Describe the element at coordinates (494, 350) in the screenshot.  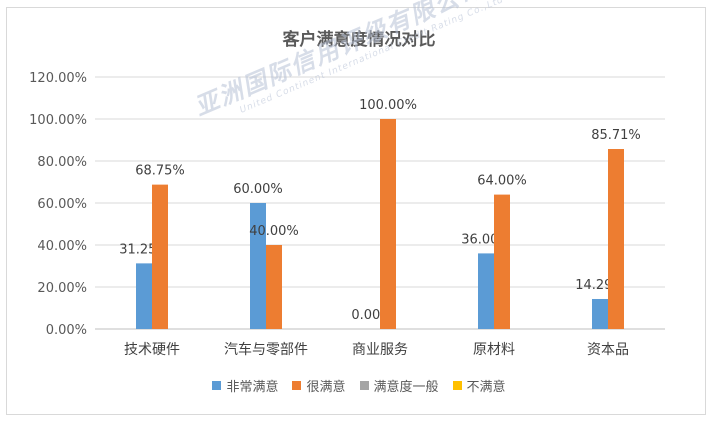
I see `x-tick-label: 原材料` at that location.